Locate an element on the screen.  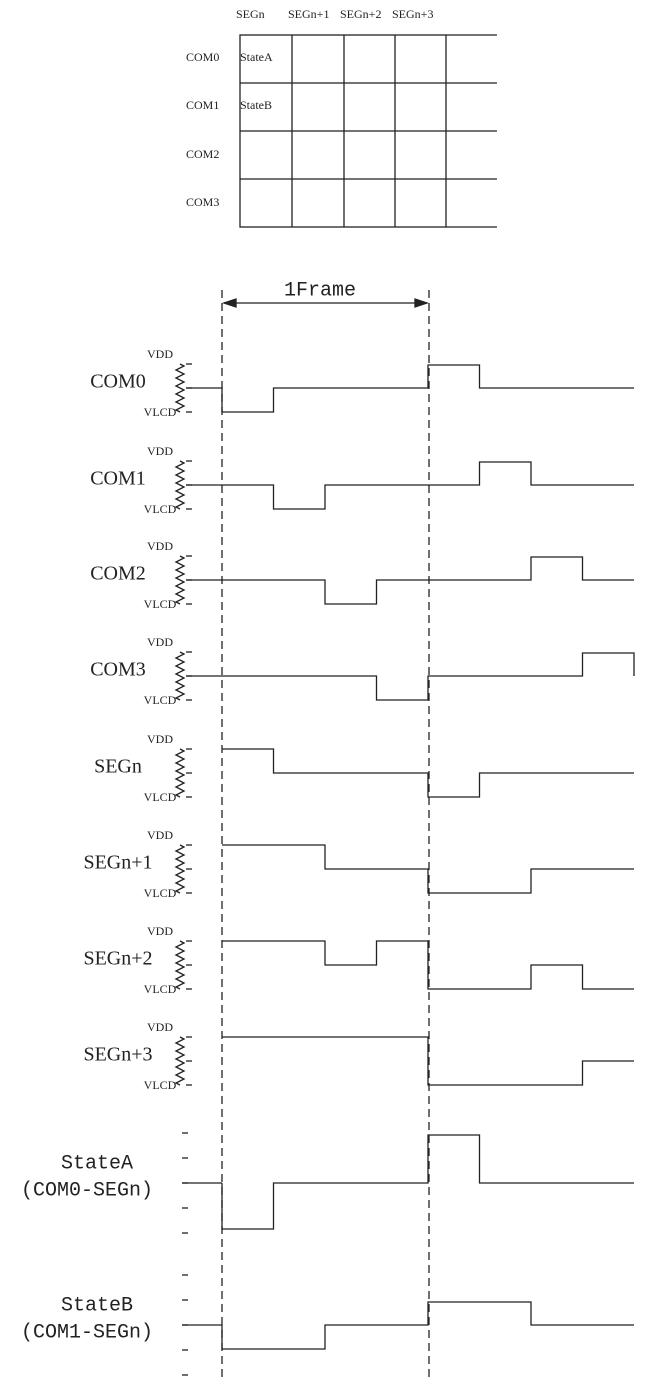
frame-label: 1Frame is located at coordinates (320, 290).